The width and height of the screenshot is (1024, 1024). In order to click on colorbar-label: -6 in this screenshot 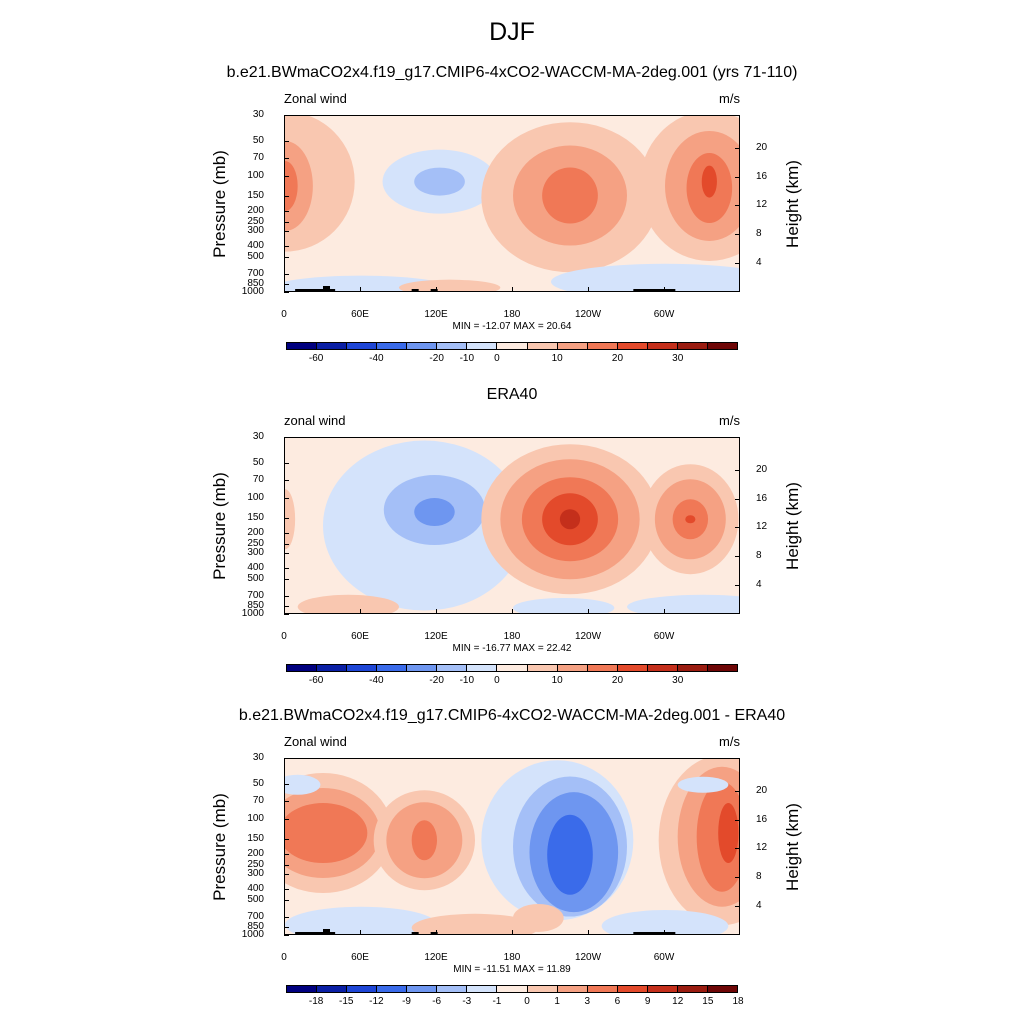, I will do `click(437, 1001)`.